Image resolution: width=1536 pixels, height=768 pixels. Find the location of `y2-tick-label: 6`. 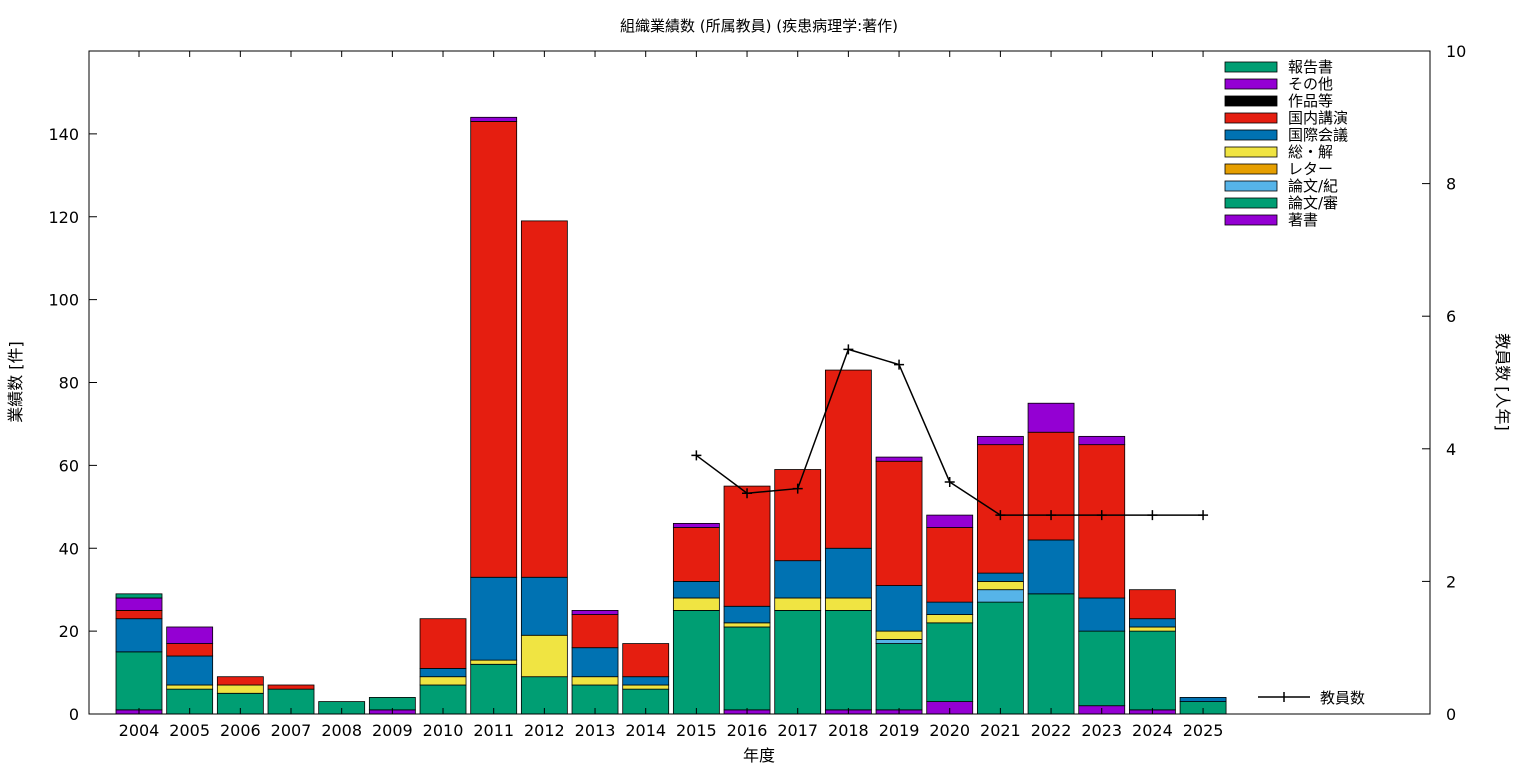

y2-tick-label: 6 is located at coordinates (1451, 316).